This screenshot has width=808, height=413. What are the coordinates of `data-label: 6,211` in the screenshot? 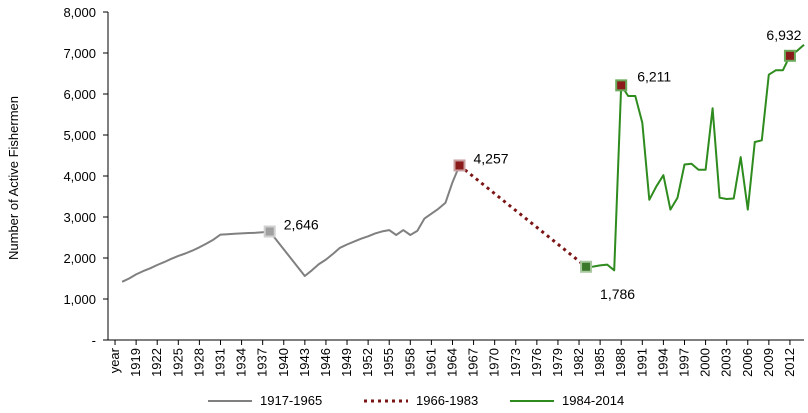 It's located at (654, 76).